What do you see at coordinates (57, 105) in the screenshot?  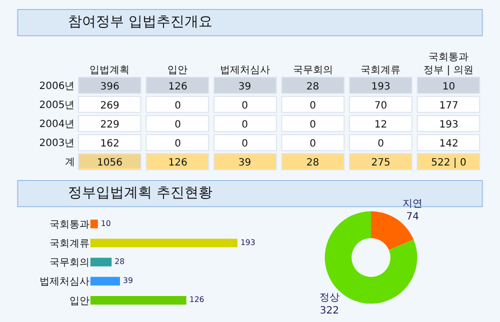 I see `y-tick-label: 2005년` at bounding box center [57, 105].